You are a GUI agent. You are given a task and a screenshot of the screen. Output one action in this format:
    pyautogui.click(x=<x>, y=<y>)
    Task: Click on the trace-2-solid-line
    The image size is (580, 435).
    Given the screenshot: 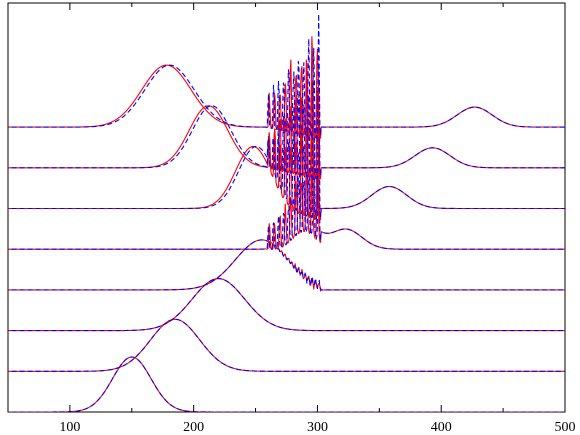 What is the action you would take?
    pyautogui.click(x=286, y=305)
    